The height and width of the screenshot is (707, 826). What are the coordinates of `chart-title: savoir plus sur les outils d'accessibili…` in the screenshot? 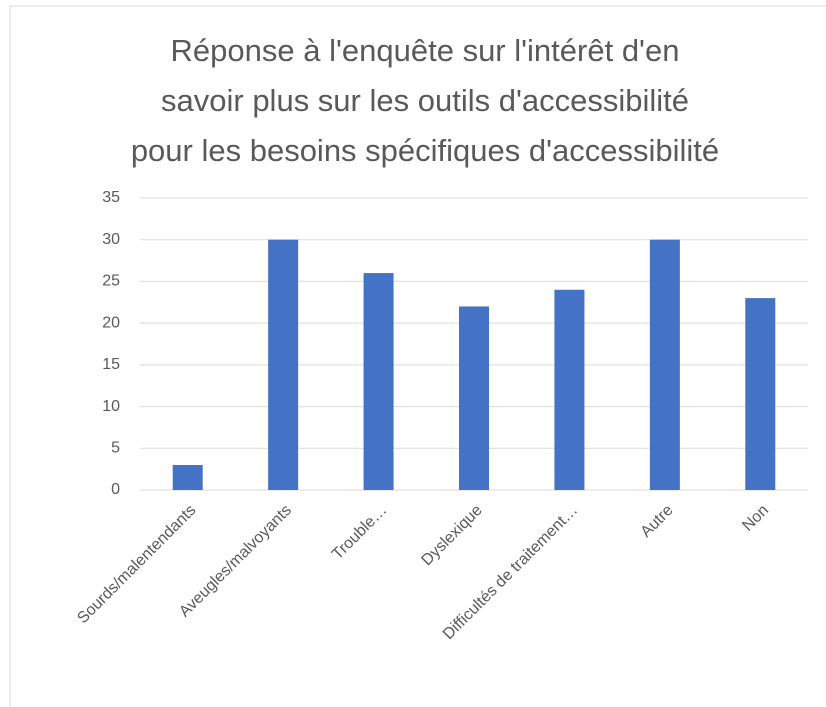 It's located at (425, 100).